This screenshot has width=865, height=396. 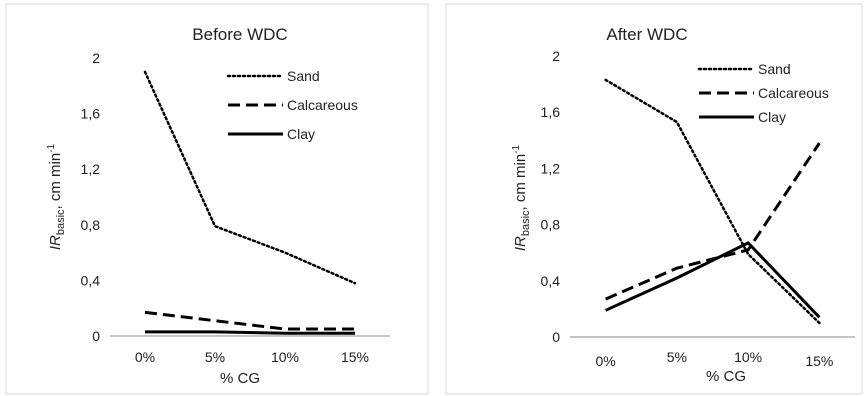 What do you see at coordinates (646, 34) in the screenshot?
I see `chart-title: After WDC` at bounding box center [646, 34].